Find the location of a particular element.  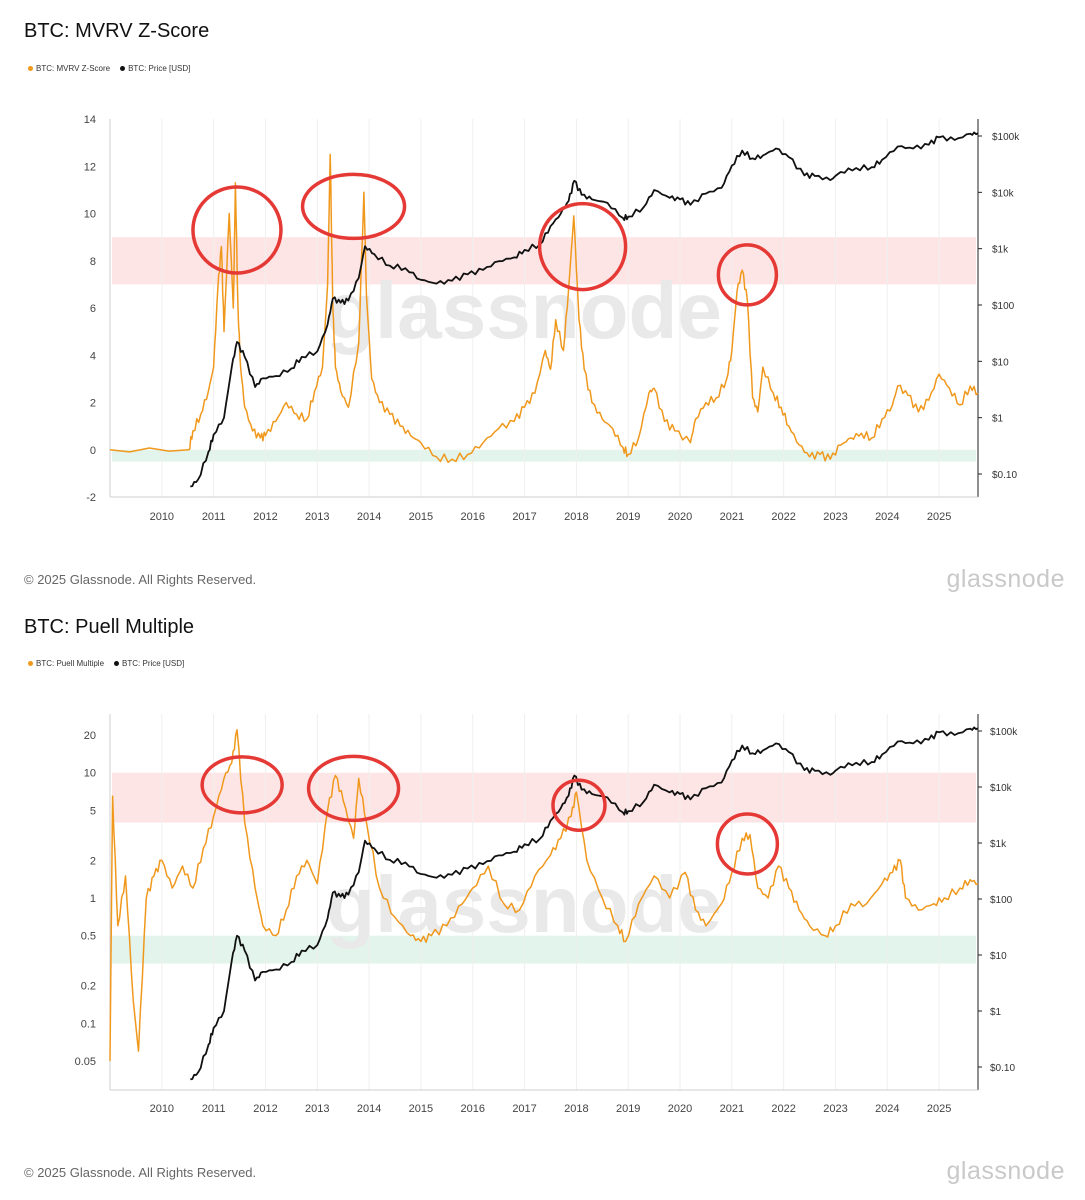

y-left-tick-label: 0.05 is located at coordinates (85, 1062).